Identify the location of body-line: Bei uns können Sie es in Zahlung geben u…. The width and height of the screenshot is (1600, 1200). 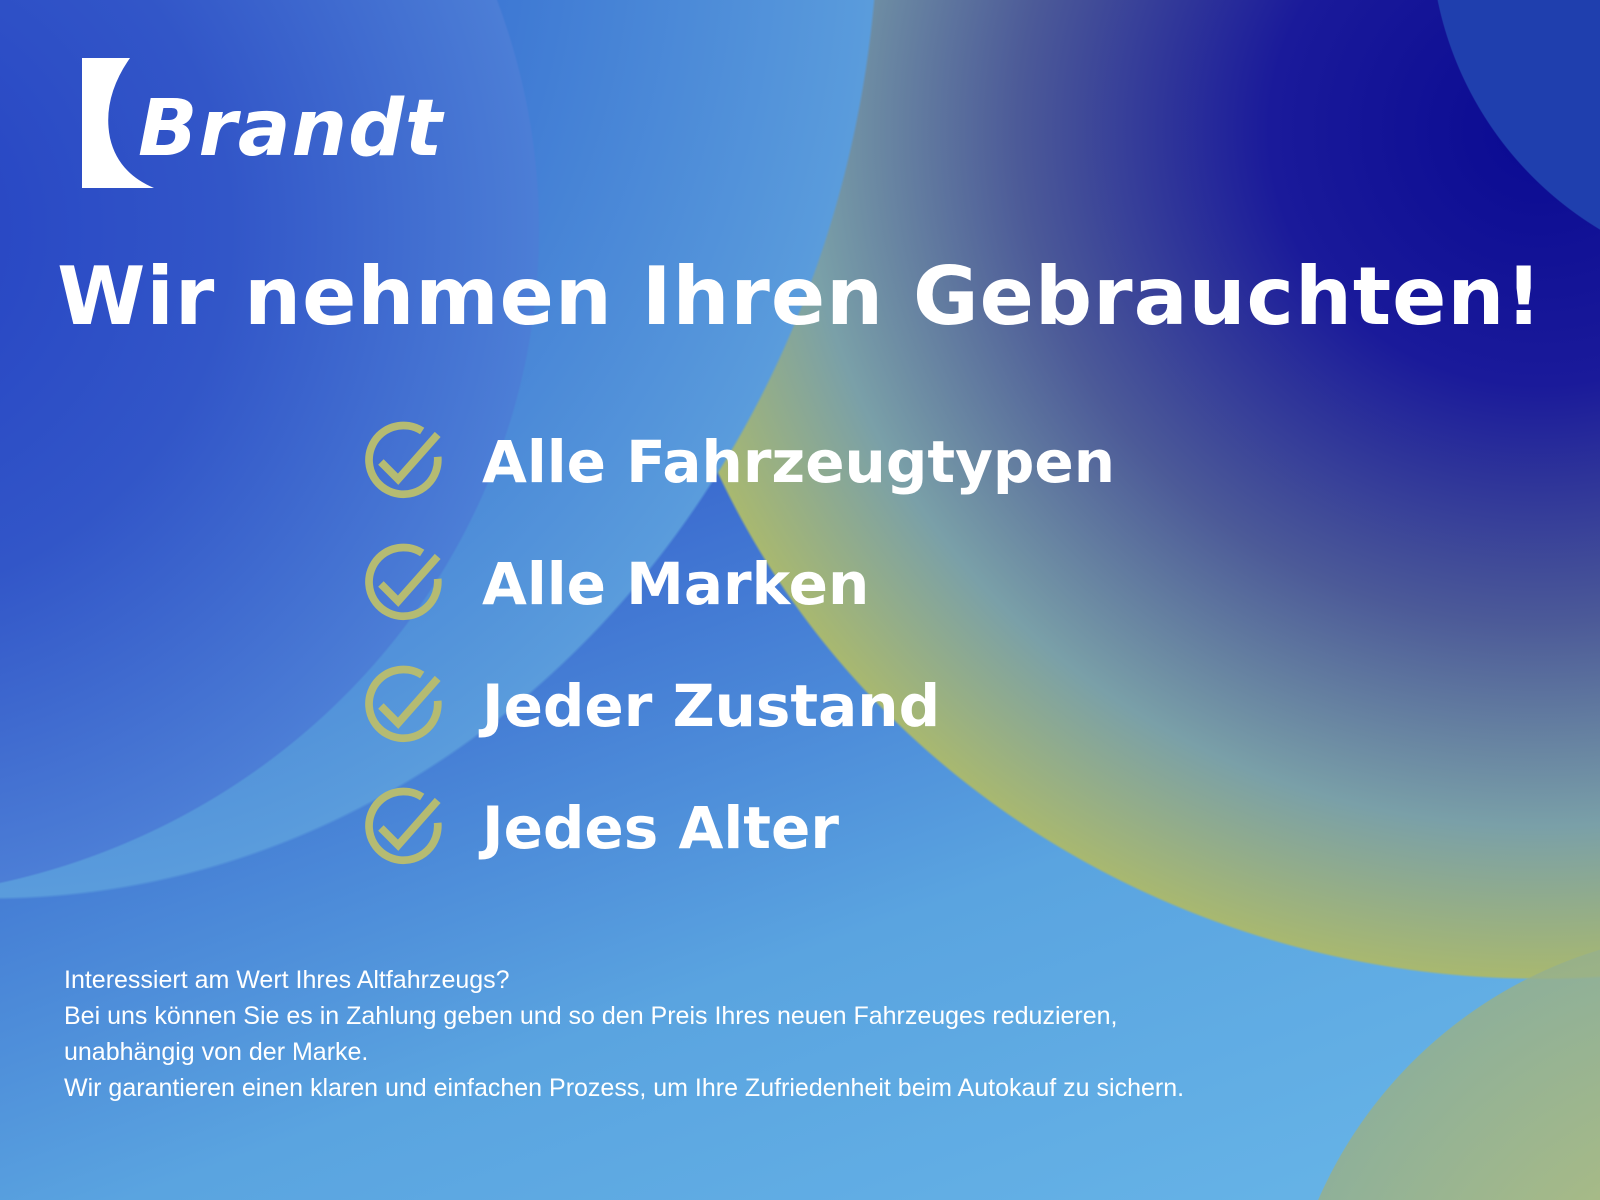
(591, 1016).